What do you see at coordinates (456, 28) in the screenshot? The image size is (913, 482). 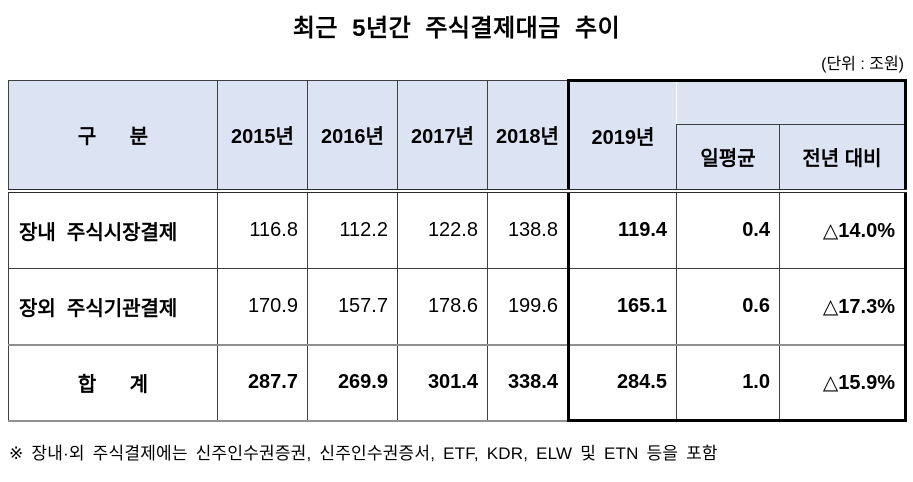 I see `page-title: 최근 5년간 주식결제대금 추이` at bounding box center [456, 28].